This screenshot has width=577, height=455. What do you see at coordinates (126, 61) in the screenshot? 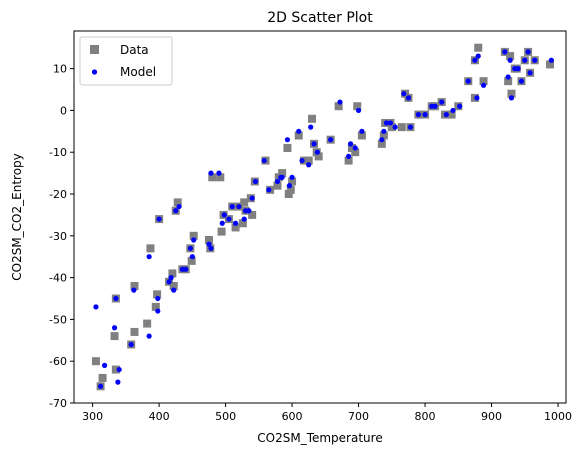
I see `legend-box` at bounding box center [126, 61].